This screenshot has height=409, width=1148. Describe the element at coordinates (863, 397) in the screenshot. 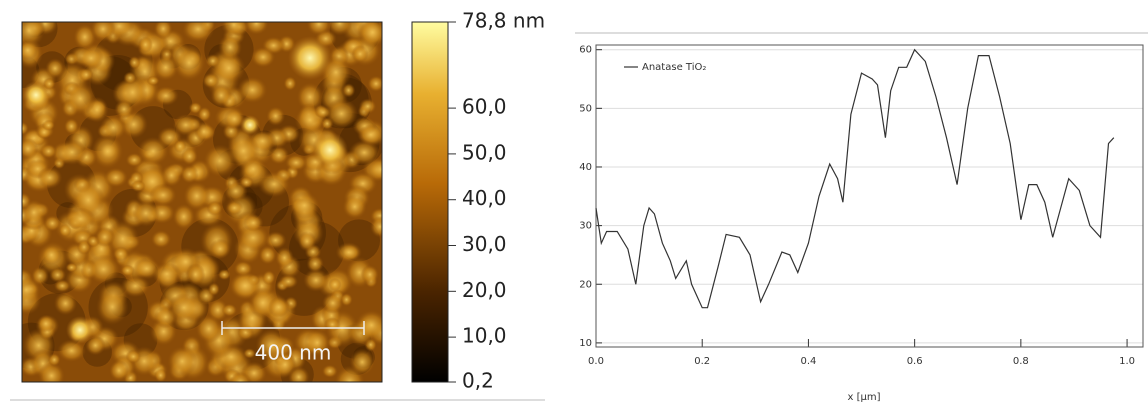

I see `x-axis-label: x [µm]` at that location.